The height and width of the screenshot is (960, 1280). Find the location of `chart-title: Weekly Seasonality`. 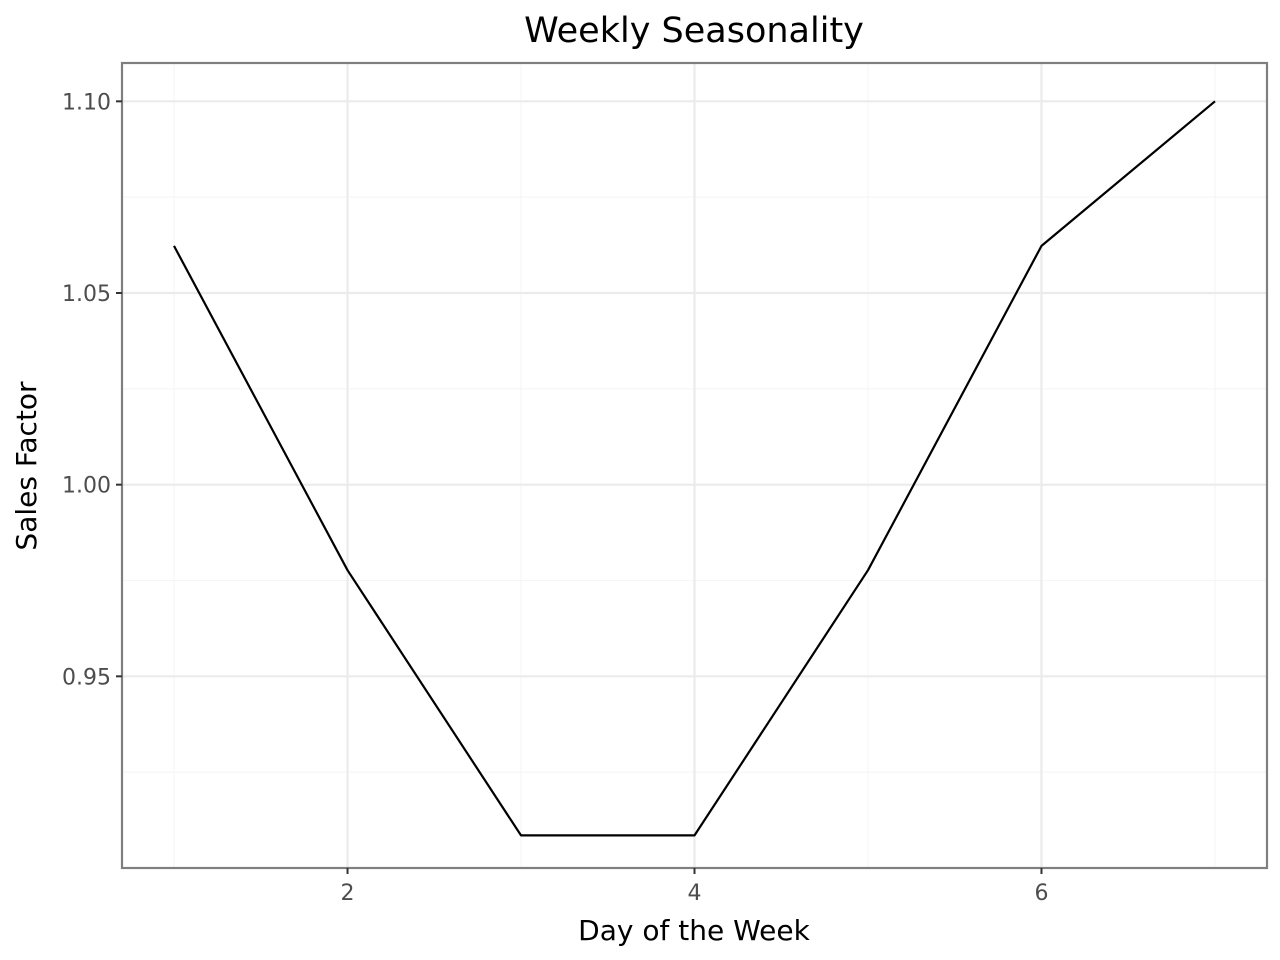

chart-title: Weekly Seasonality is located at coordinates (694, 31).